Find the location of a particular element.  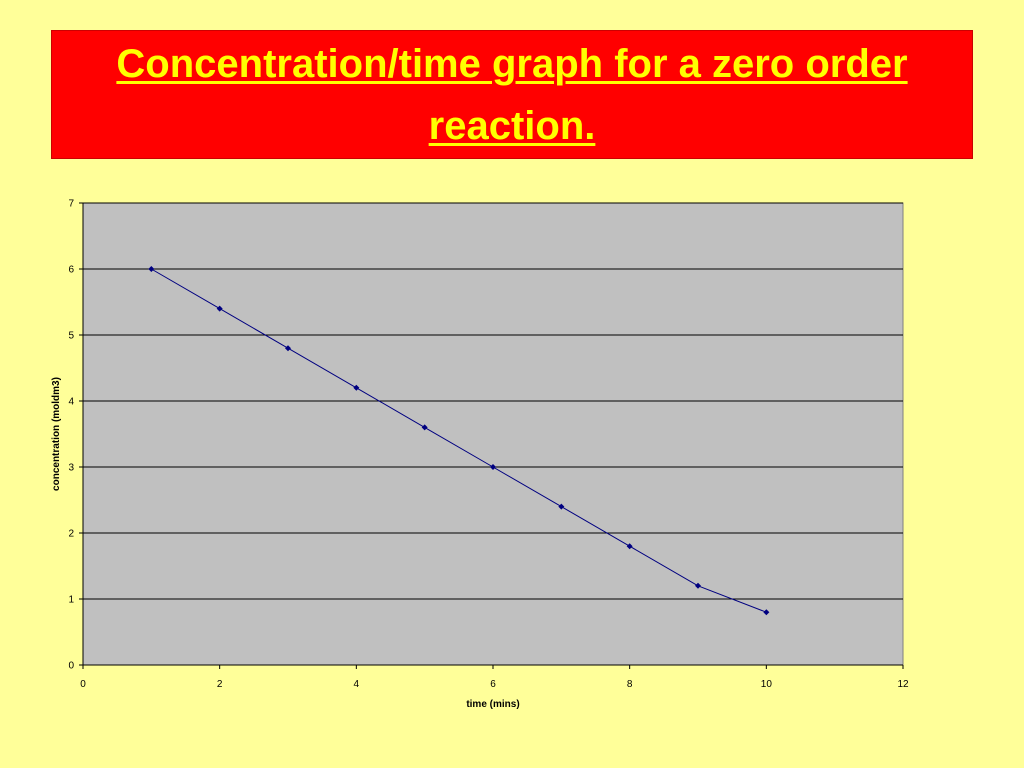

x-tick-label: 0 is located at coordinates (83, 684).